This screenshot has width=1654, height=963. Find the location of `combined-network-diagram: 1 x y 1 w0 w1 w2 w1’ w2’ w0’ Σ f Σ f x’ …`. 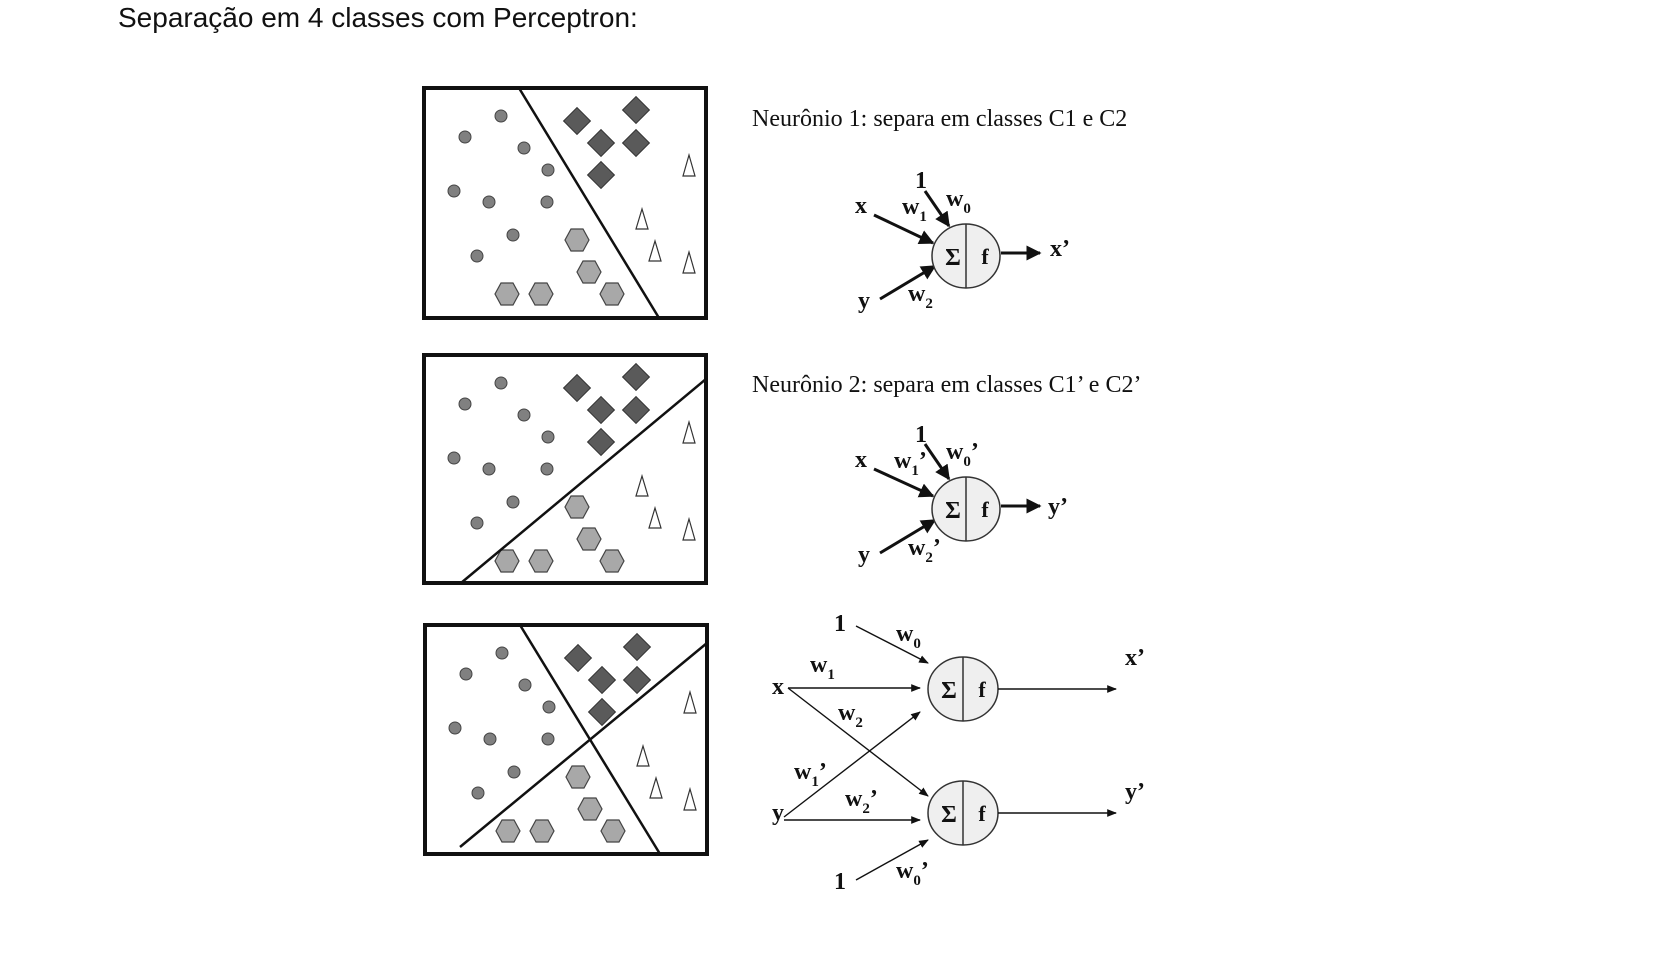

combined-network-diagram: 1 x y 1 w0 w1 w2 w1’ w2’ w0’ Σ f Σ f x’ … is located at coordinates (958, 753).